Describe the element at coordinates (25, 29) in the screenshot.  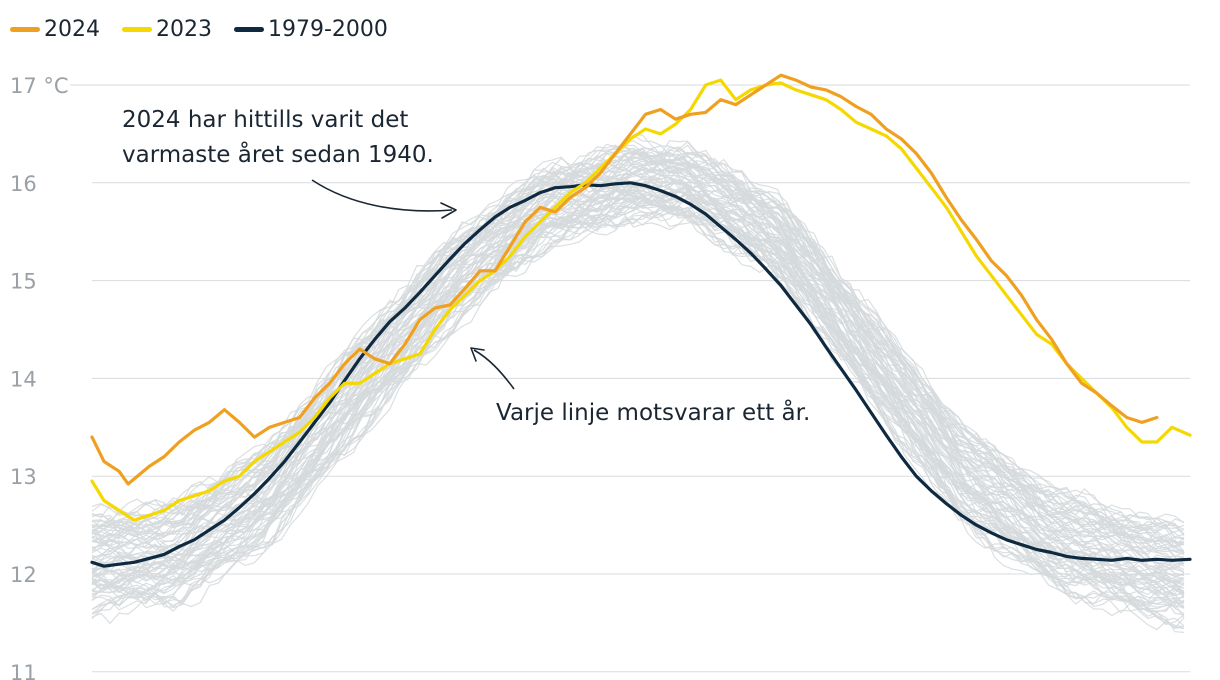
I see `legend-swatch-2024` at that location.